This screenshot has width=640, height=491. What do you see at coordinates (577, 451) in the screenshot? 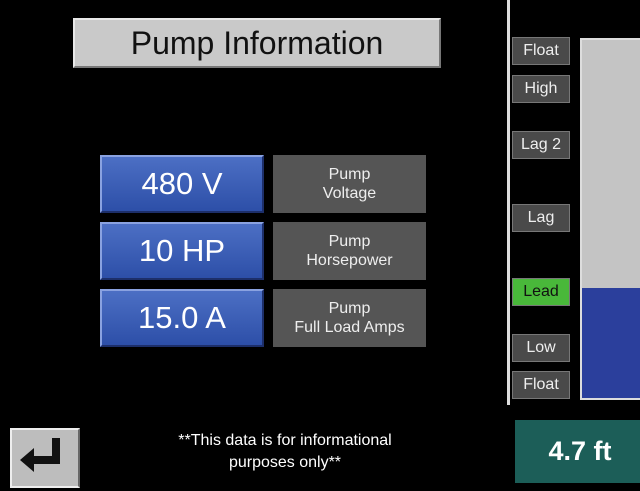
I see `level-reading: 4.7 ft` at bounding box center [577, 451].